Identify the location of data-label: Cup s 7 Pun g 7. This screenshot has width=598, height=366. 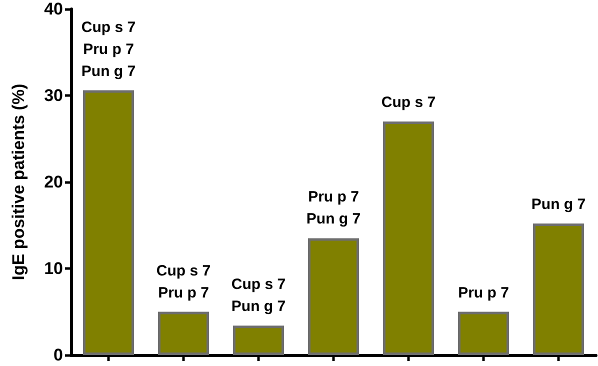
(258, 296).